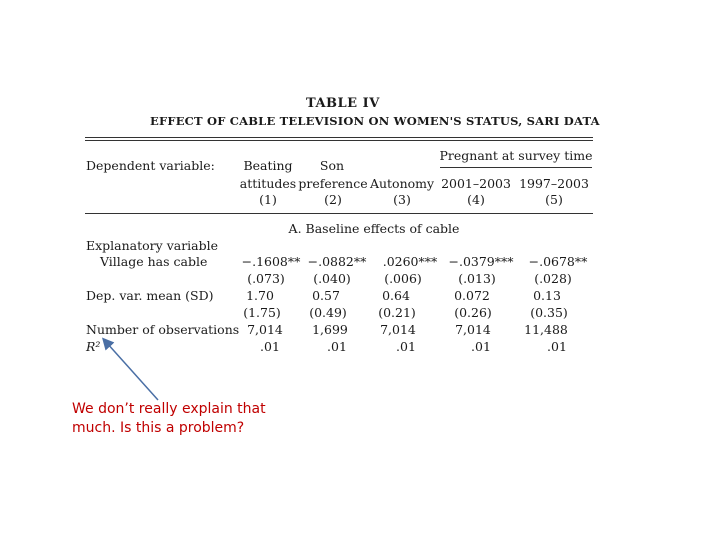  What do you see at coordinates (557, 346) in the screenshot?
I see `r2-col5: .01` at bounding box center [557, 346].